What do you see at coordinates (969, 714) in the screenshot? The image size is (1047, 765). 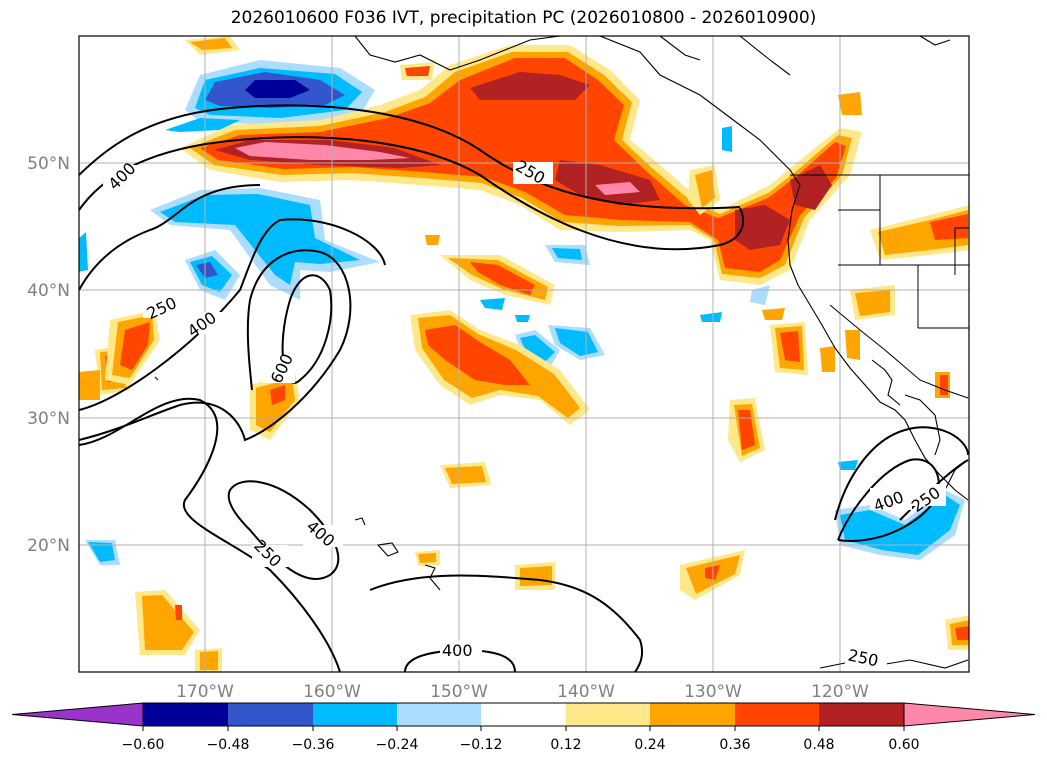 I see `colorbar-extend-high` at bounding box center [969, 714].